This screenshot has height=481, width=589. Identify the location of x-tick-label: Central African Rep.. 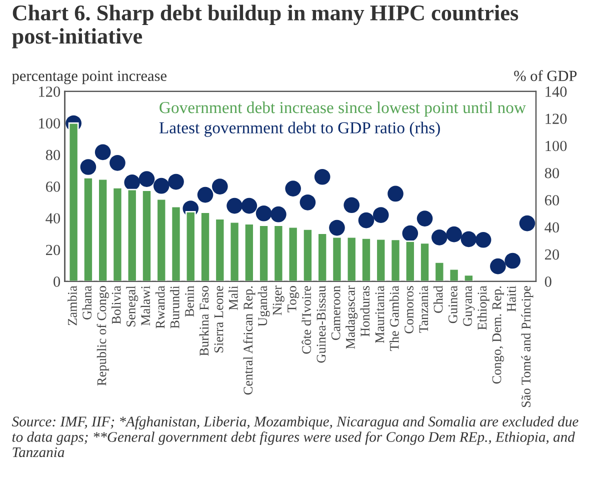
(249, 340).